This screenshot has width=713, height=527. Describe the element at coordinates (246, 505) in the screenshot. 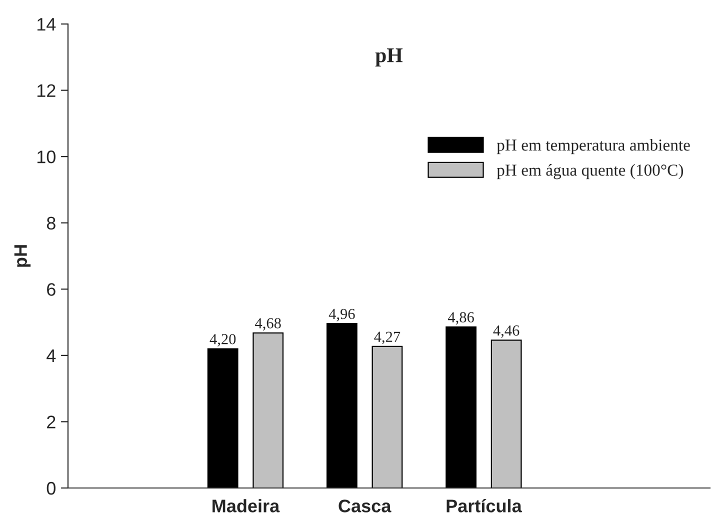

I see `x-tick-label: Madeira` at that location.